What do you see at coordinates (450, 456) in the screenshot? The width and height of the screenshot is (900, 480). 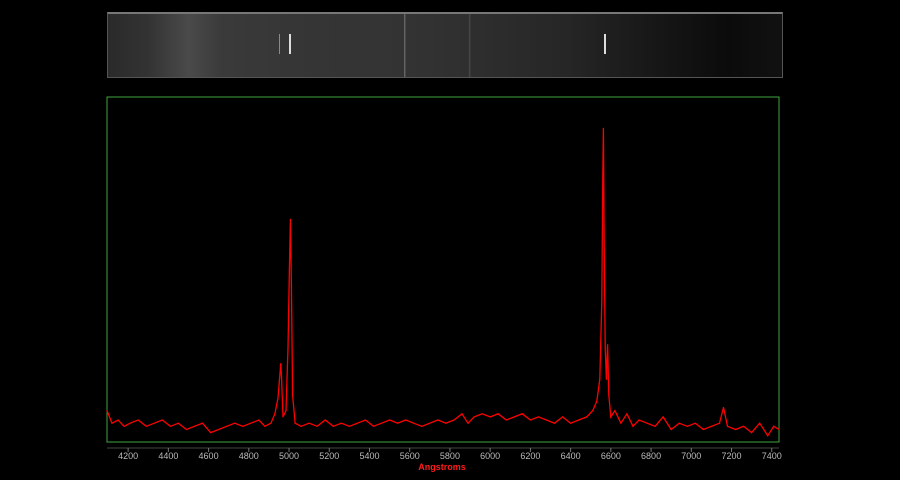 I see `x-tick-label: 5800` at bounding box center [450, 456].